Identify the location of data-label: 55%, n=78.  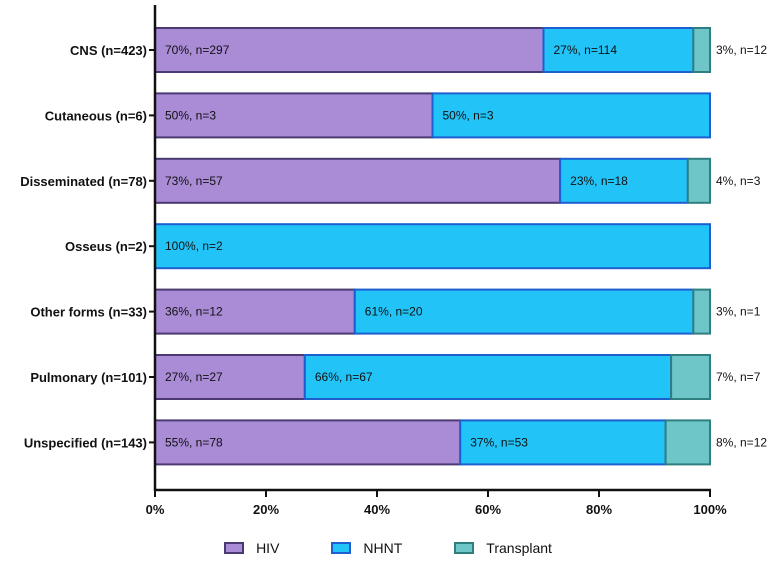
(194, 442).